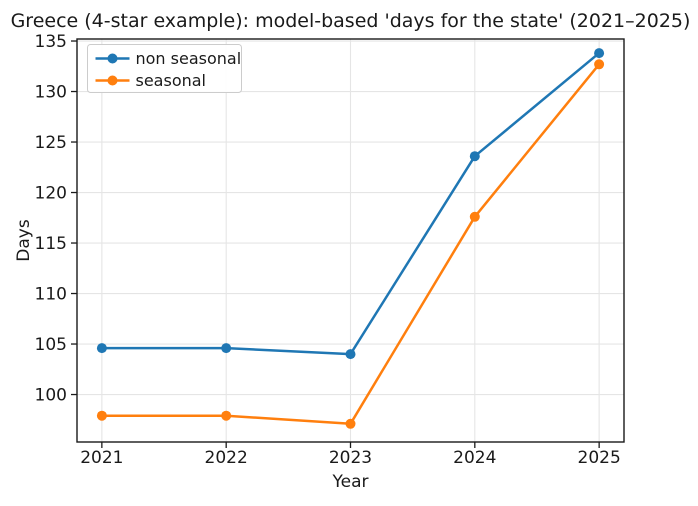  What do you see at coordinates (51, 345) in the screenshot?
I see `y-tick-label: 105` at bounding box center [51, 345].